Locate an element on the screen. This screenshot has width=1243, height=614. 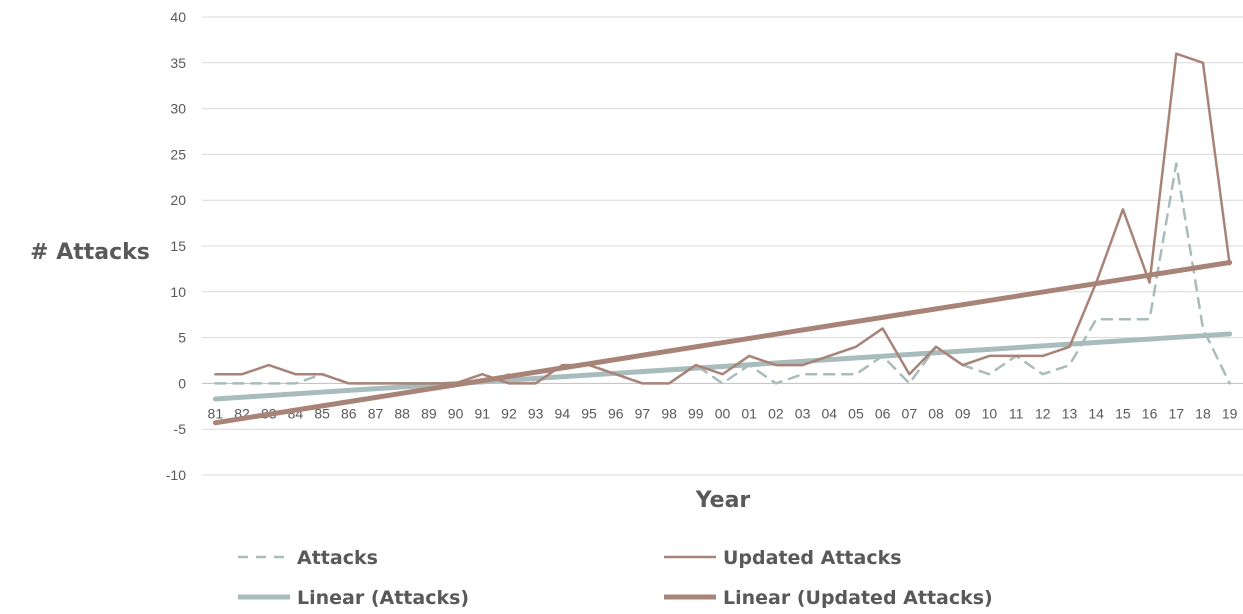
x-tick-label: 95 is located at coordinates (589, 413).